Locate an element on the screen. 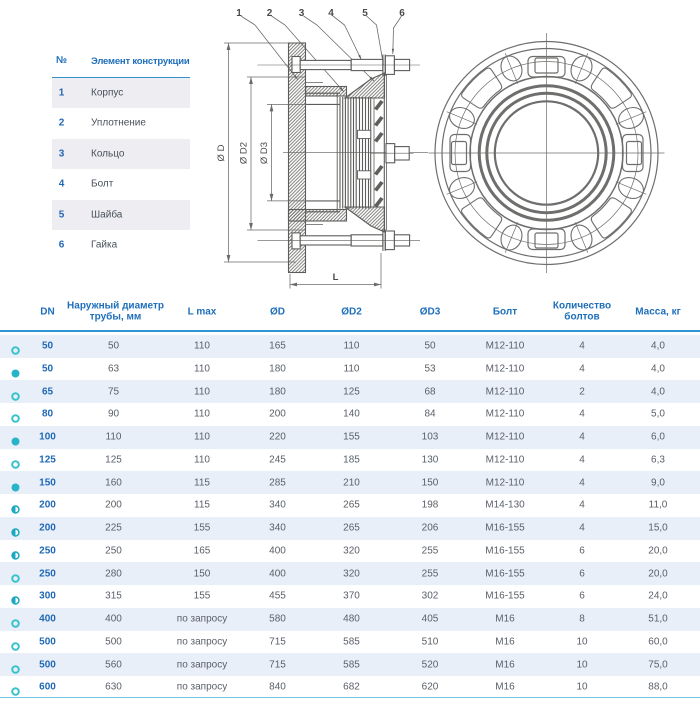  svg-text: 6 is located at coordinates (402, 13).